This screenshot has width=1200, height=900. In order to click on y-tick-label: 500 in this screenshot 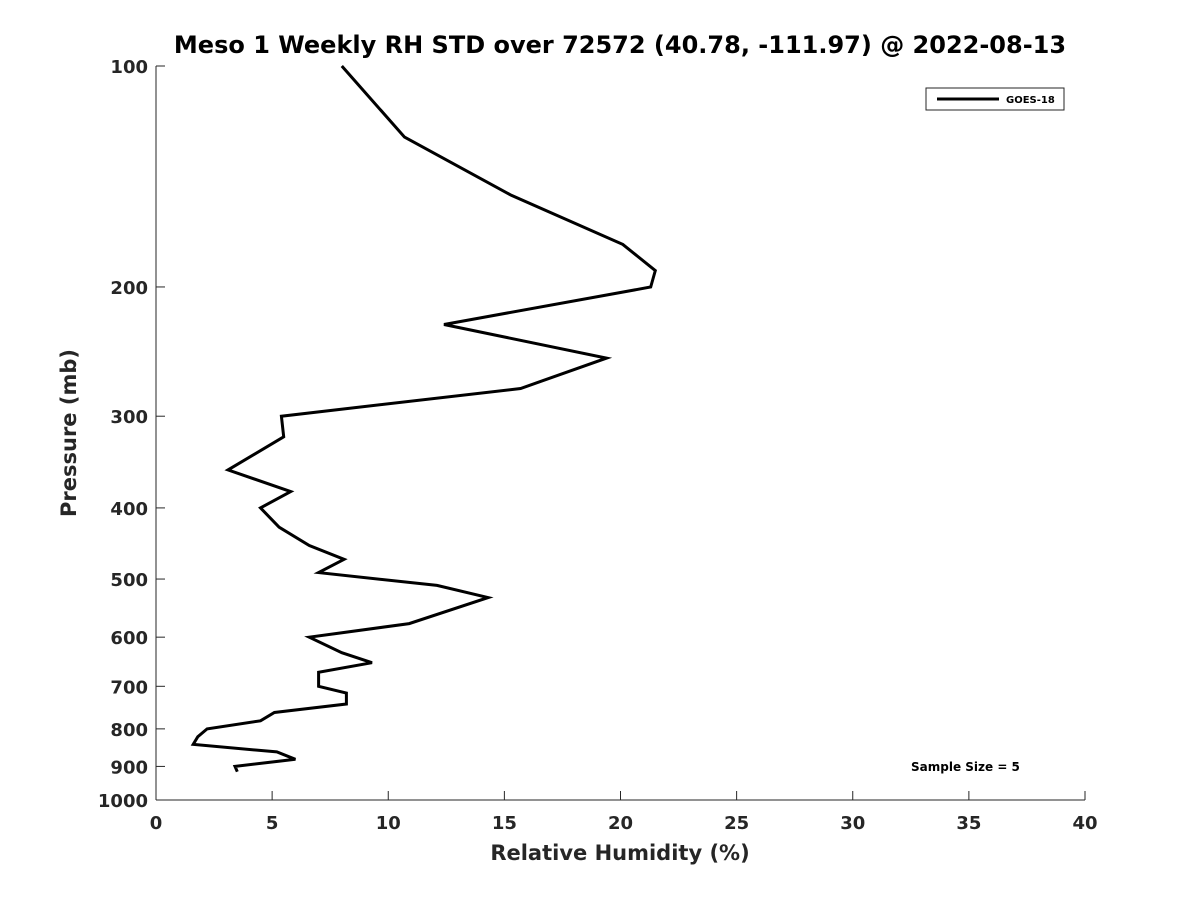, I will do `click(129, 580)`.